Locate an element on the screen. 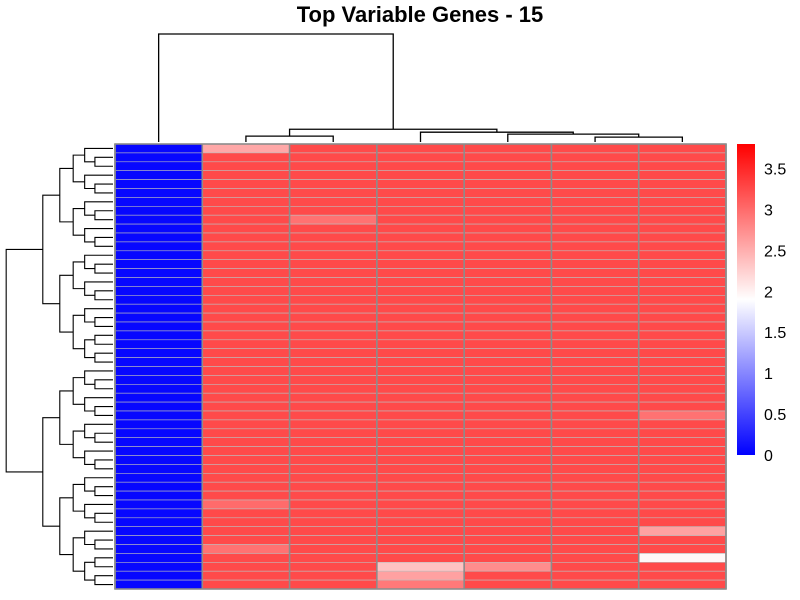 This screenshot has height=600, width=800. chart-title: Top Variable Genes - 15 is located at coordinates (420, 14).